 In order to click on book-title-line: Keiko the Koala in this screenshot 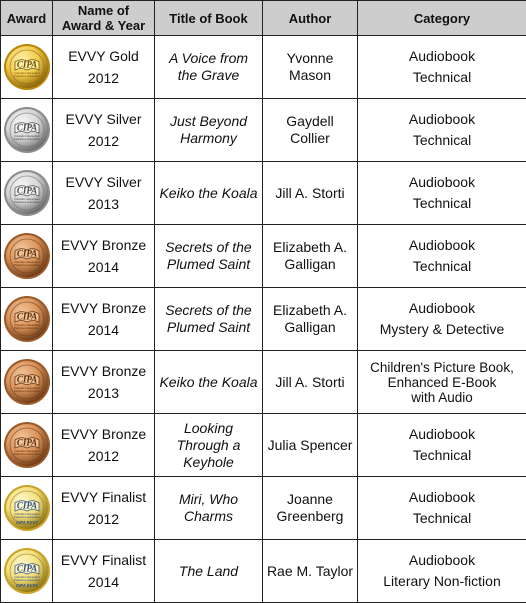, I will do `click(208, 382)`.